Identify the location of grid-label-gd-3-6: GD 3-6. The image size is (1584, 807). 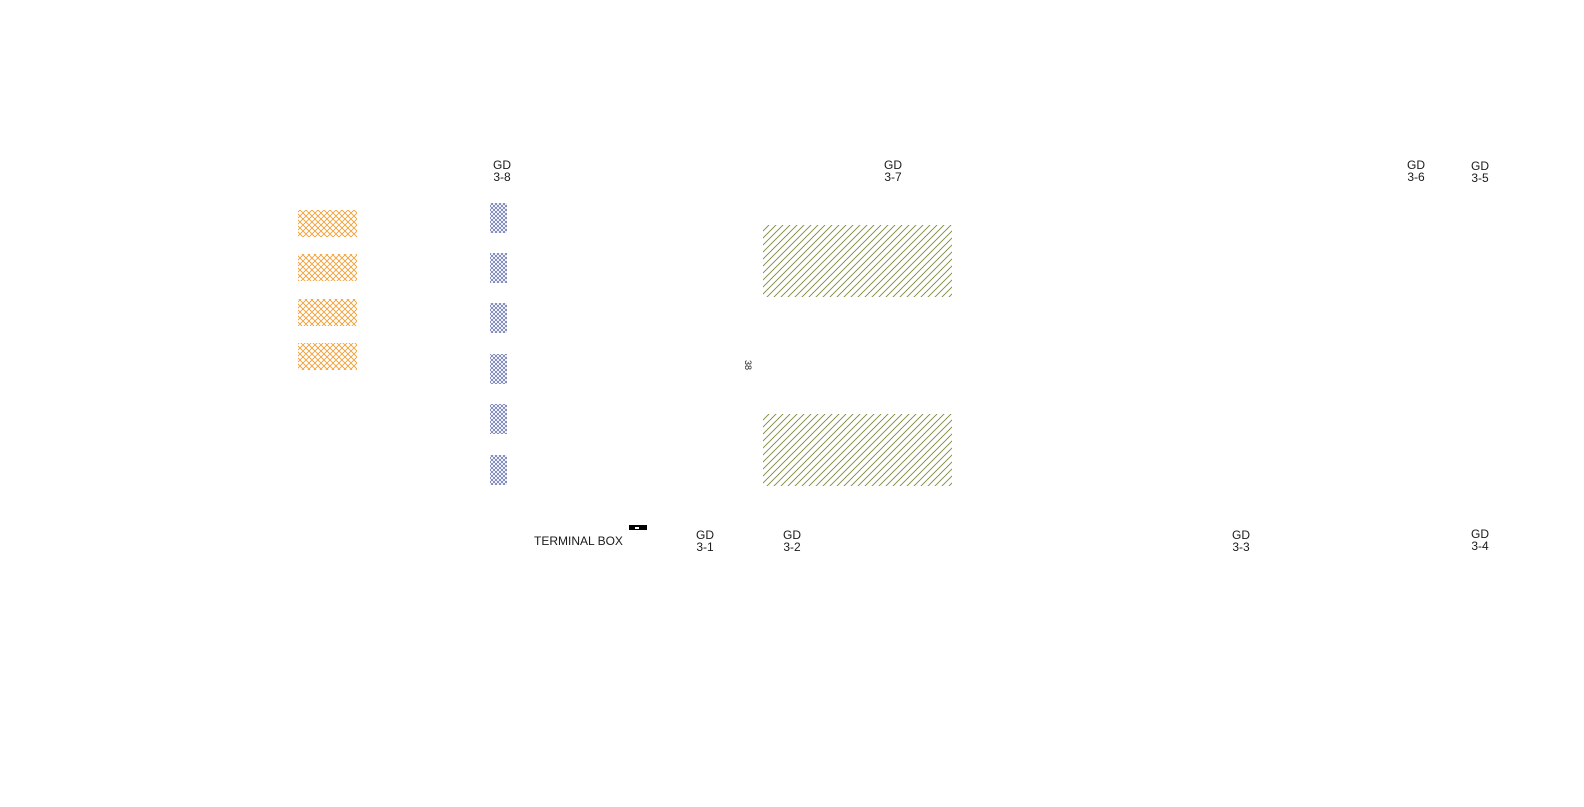
(1416, 171).